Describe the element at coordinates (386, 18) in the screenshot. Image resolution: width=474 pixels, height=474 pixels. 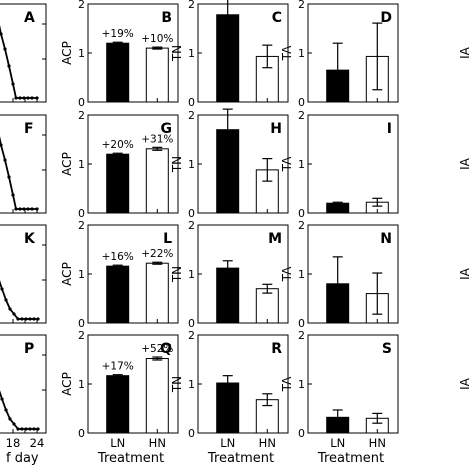
I see `panel-letter: D` at that location.